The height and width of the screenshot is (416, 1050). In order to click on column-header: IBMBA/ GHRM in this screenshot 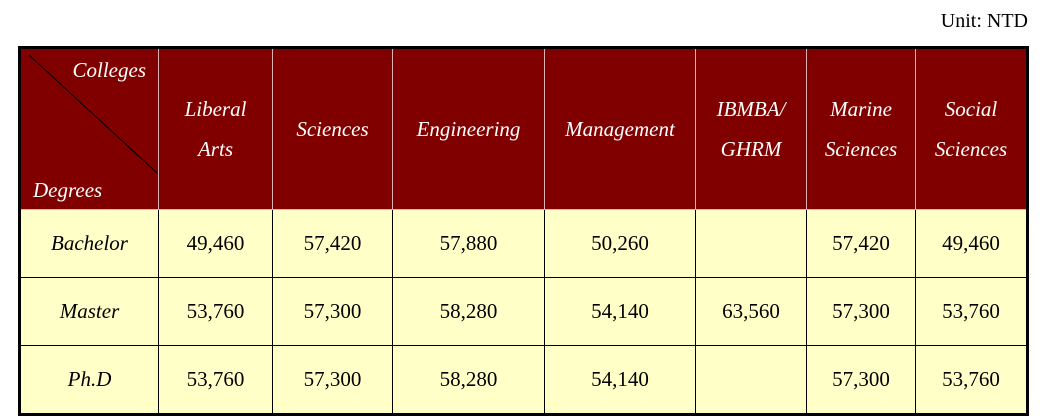, I will do `click(751, 128)`.